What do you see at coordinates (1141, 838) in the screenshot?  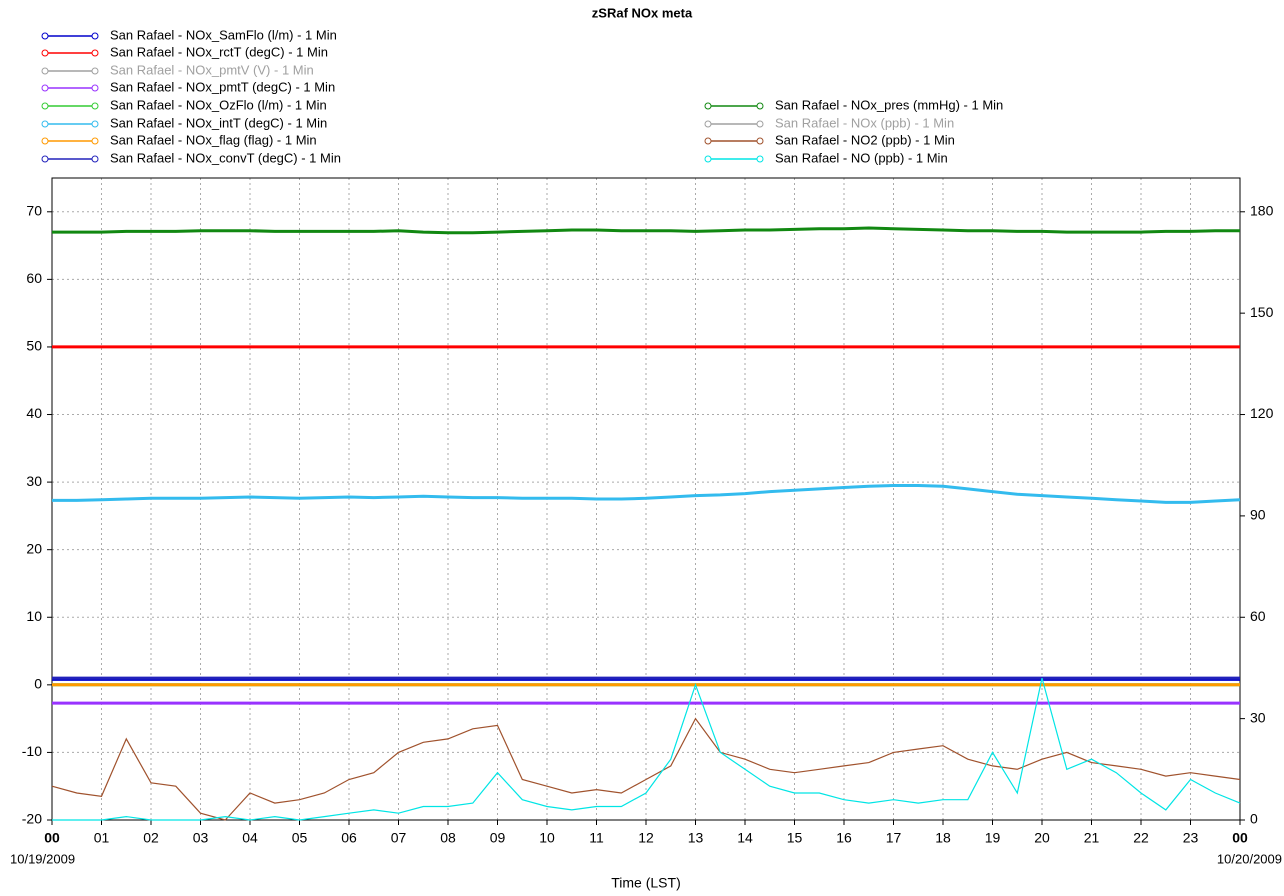 I see `x-tick-label: 22` at bounding box center [1141, 838].